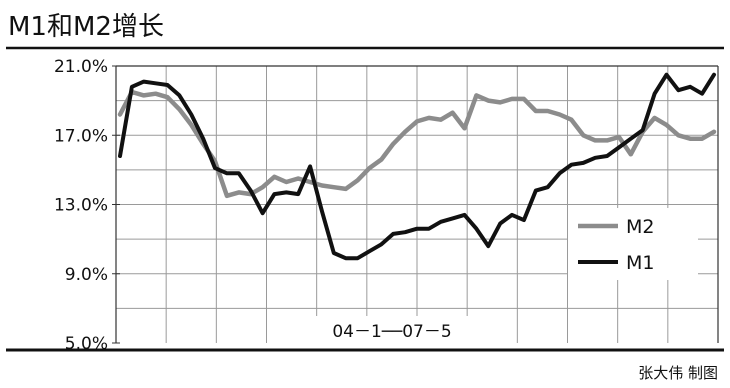 The height and width of the screenshot is (388, 730). I want to click on legend-label-m1: M1, so click(640, 263).